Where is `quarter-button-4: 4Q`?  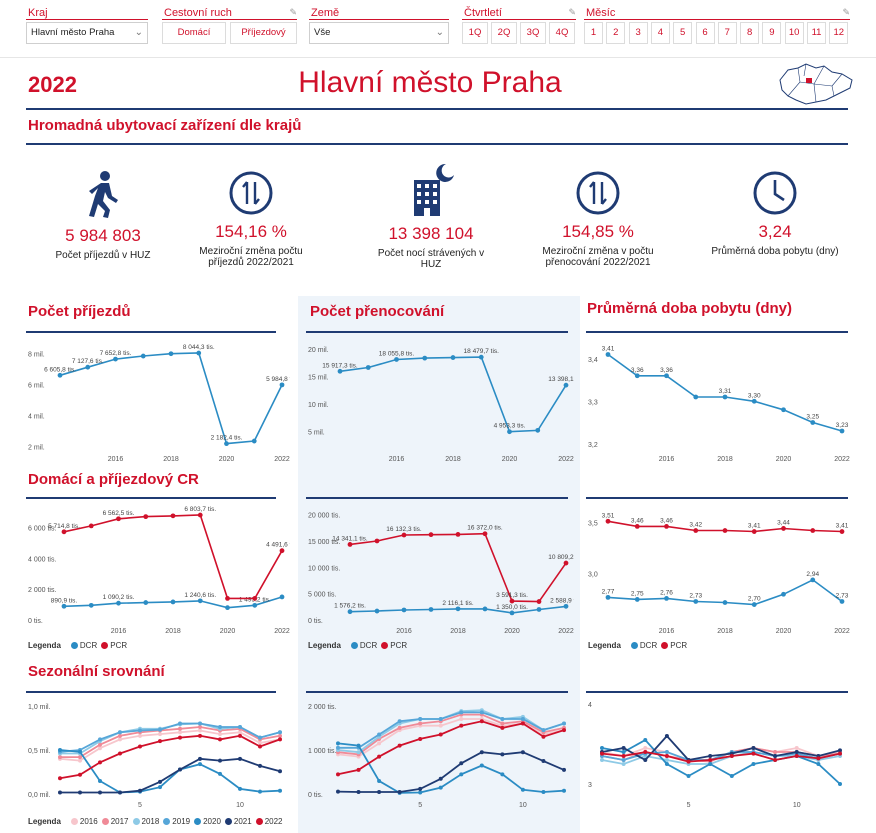
quarter-button-4: 4Q is located at coordinates (562, 33).